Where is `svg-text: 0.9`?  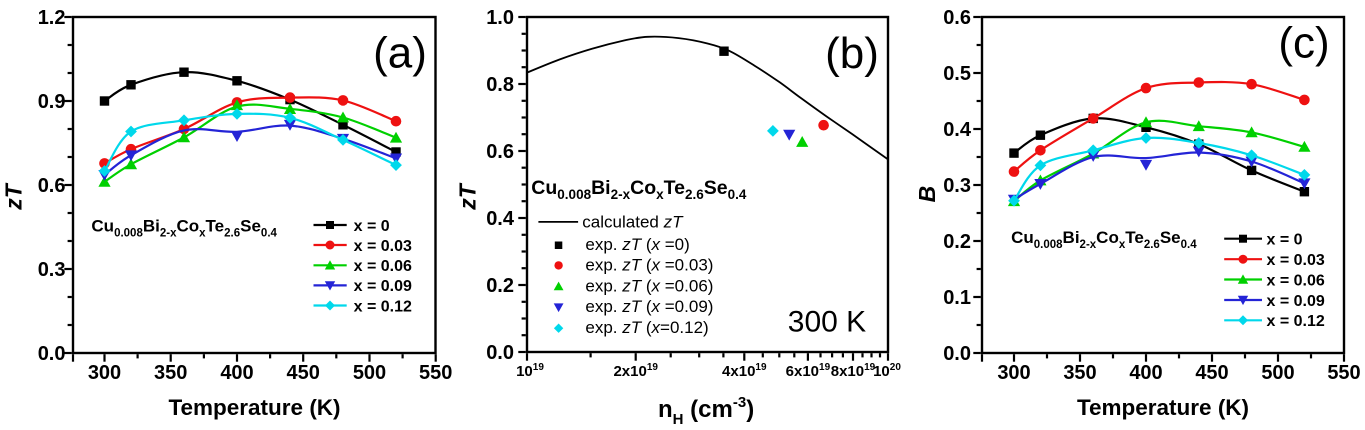 svg-text: 0.9 is located at coordinates (52, 102).